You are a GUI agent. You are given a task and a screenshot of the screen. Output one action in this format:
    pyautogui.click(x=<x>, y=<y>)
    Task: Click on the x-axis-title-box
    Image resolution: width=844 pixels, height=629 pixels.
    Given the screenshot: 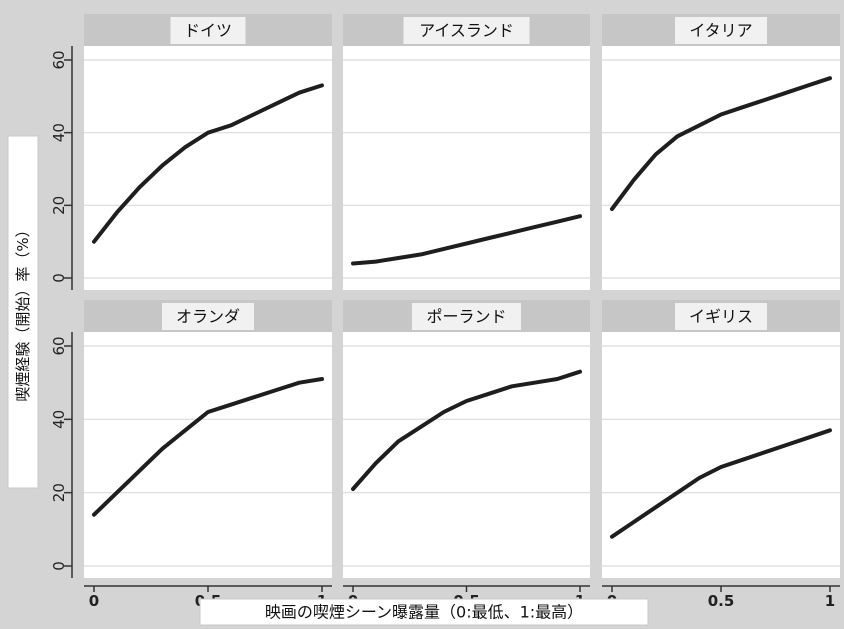 What is the action you would take?
    pyautogui.click(x=424, y=612)
    